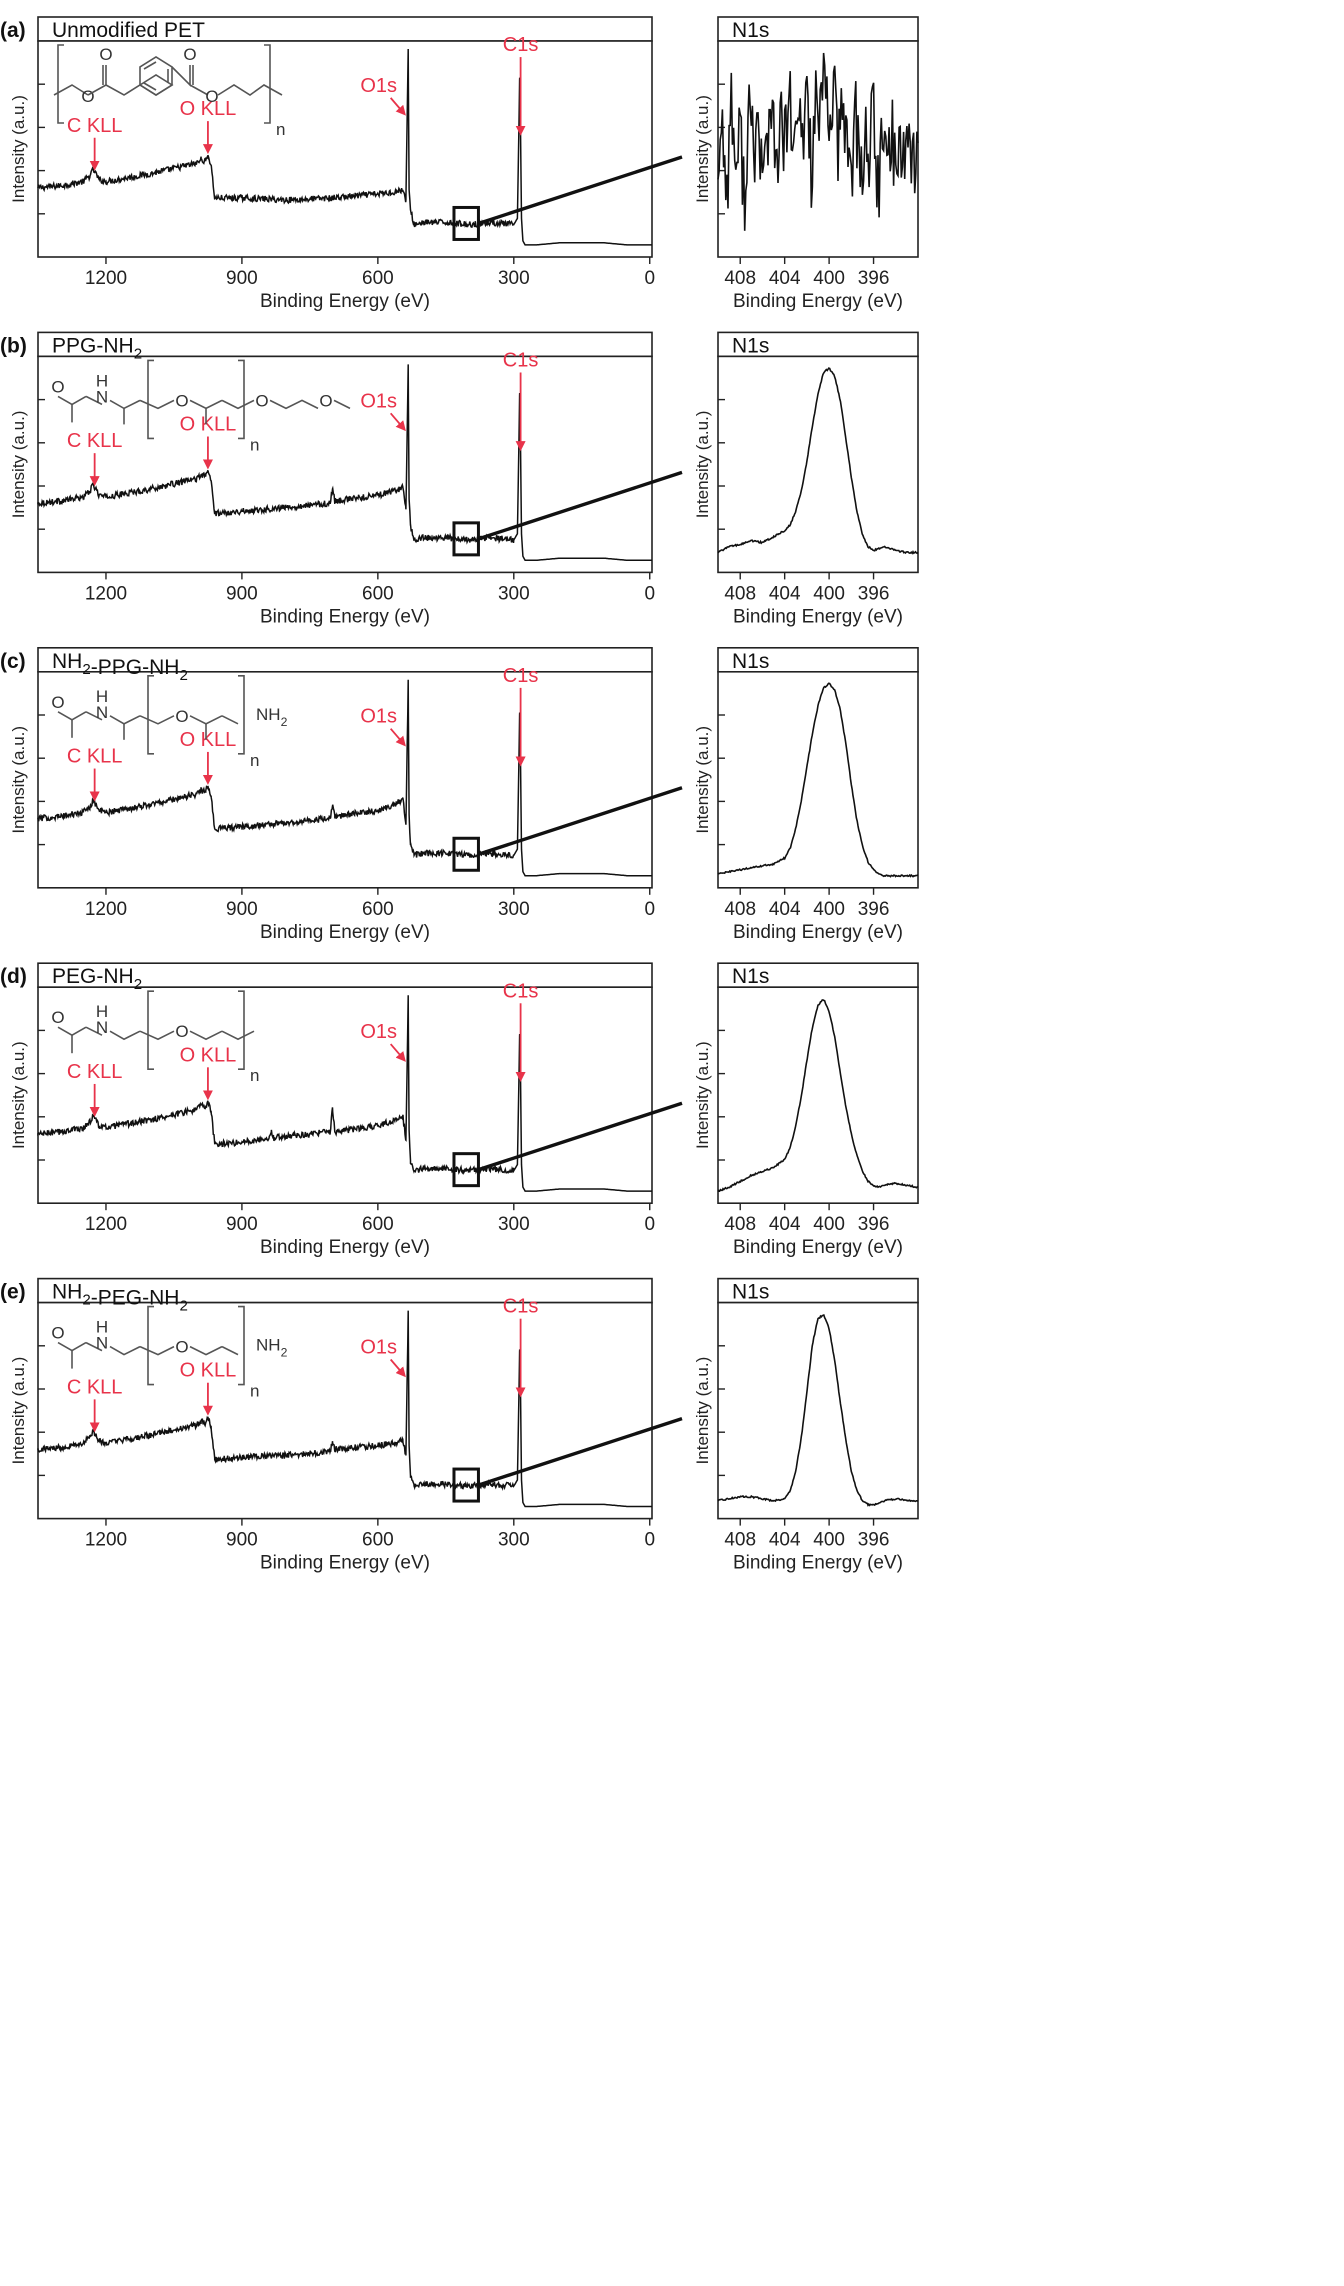 The width and height of the screenshot is (1344, 2286). I want to click on x-tick-label: 0, so click(649, 1540).